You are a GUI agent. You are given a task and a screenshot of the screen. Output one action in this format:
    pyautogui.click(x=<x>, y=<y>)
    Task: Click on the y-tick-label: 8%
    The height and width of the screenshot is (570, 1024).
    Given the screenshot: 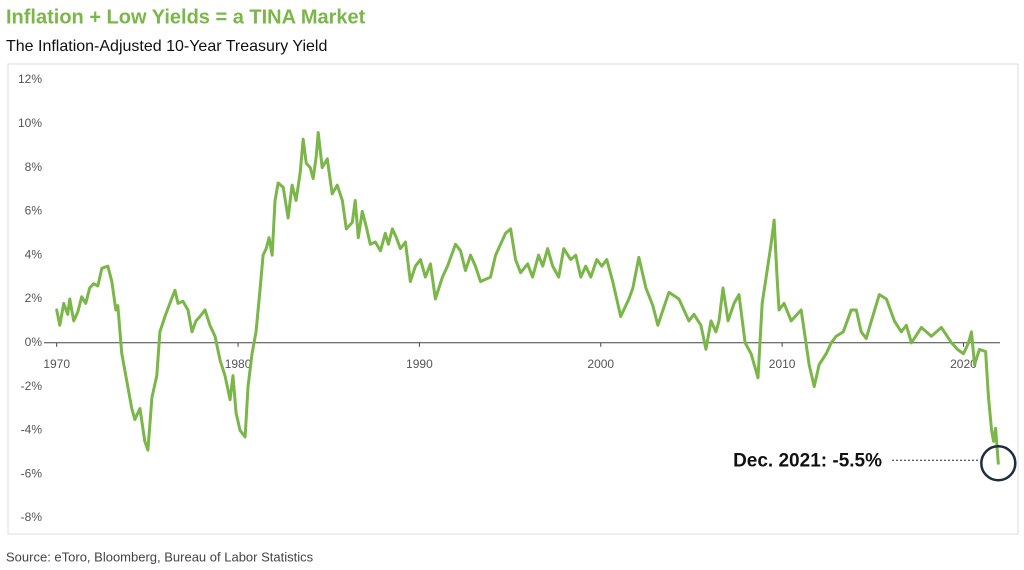 What is the action you would take?
    pyautogui.click(x=34, y=167)
    